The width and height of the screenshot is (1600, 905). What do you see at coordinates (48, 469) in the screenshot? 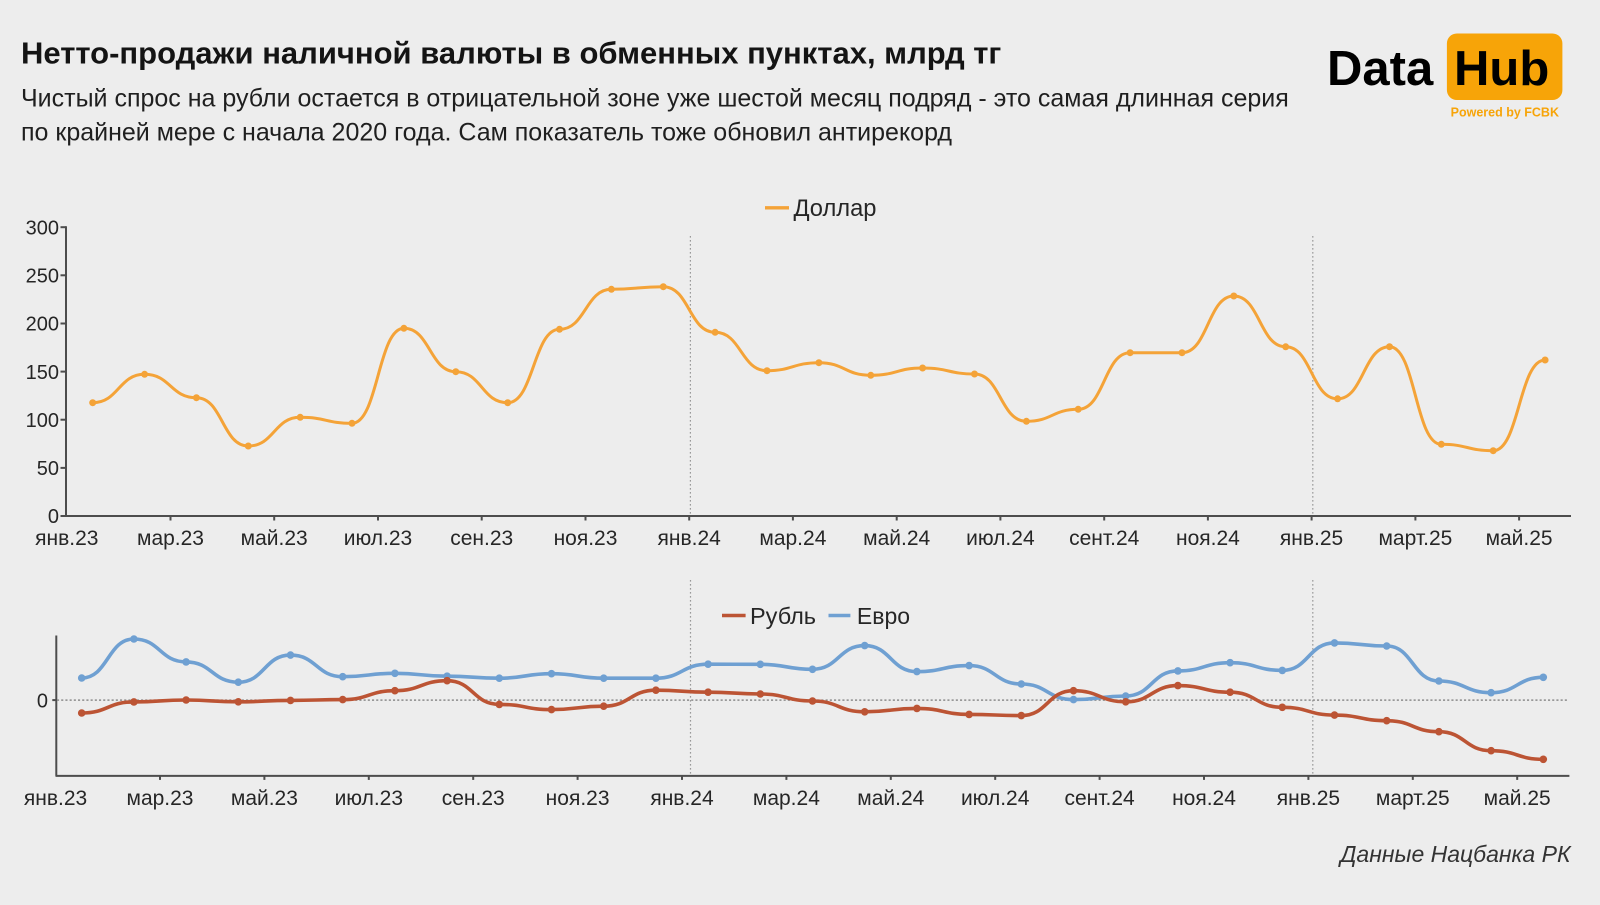
I see `svg-text: 50` at bounding box center [48, 469].